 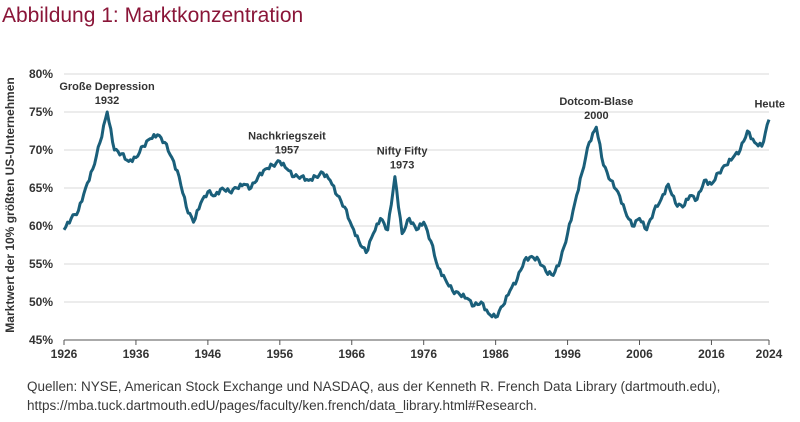 What do you see at coordinates (639, 354) in the screenshot?
I see `x-tick-label: 2006` at bounding box center [639, 354].